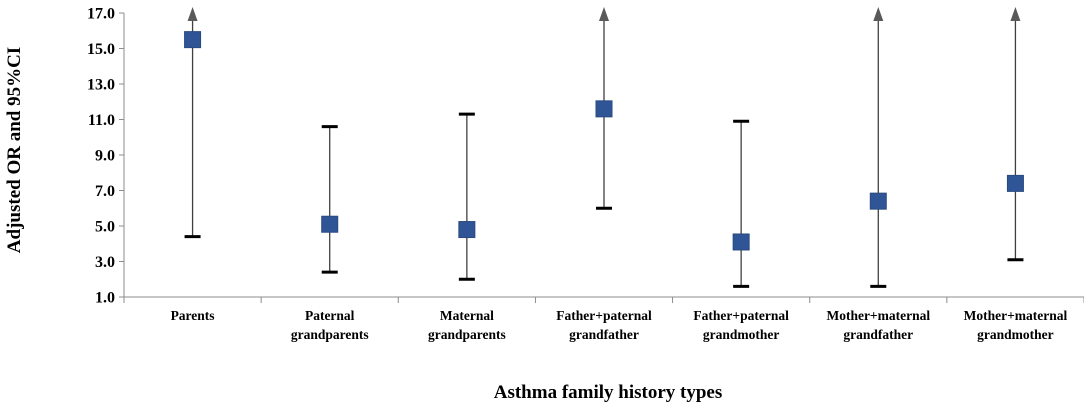 The width and height of the screenshot is (1084, 413). I want to click on y-tick-label: 5.0, so click(105, 227).